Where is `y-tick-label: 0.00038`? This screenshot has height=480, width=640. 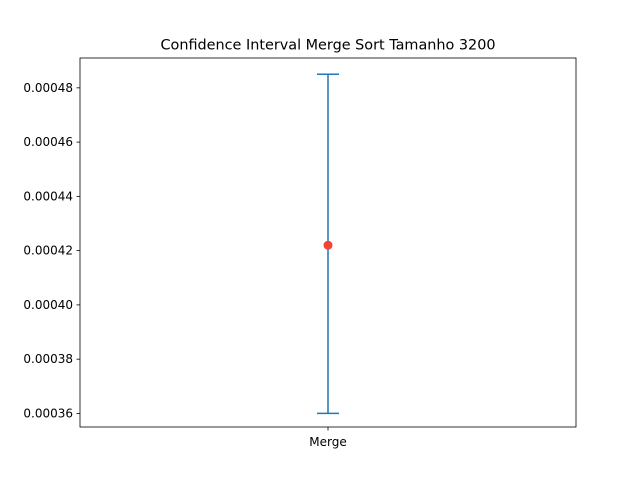
y-tick-label: 0.00038 is located at coordinates (48, 359).